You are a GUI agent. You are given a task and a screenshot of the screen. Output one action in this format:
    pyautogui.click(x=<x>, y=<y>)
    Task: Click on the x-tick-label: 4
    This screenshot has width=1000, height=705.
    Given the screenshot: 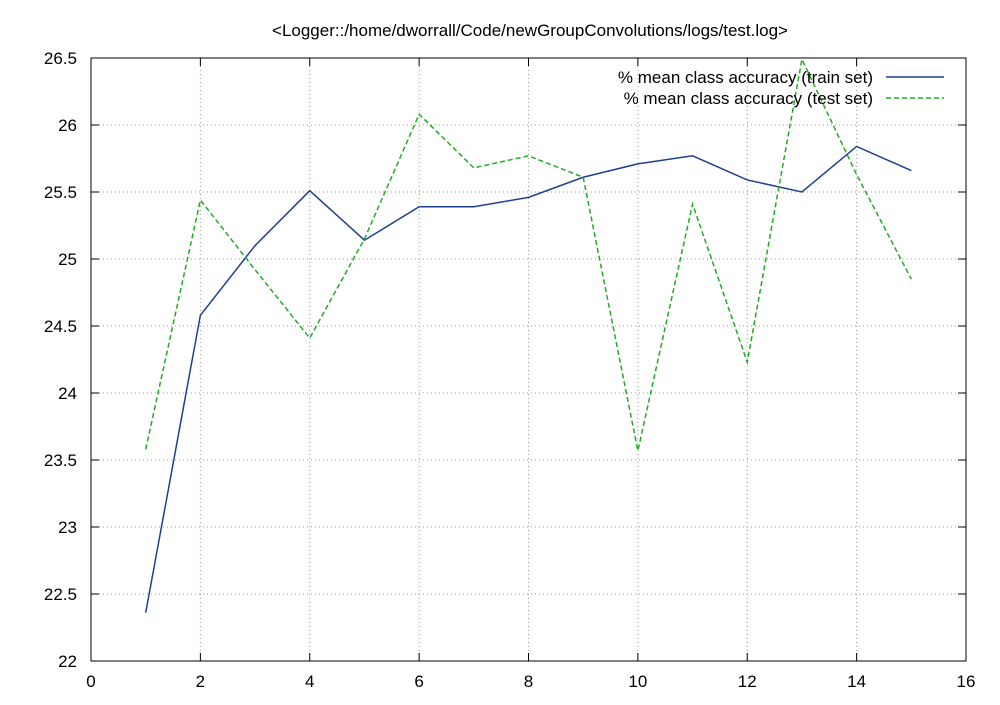 What is the action you would take?
    pyautogui.click(x=309, y=681)
    